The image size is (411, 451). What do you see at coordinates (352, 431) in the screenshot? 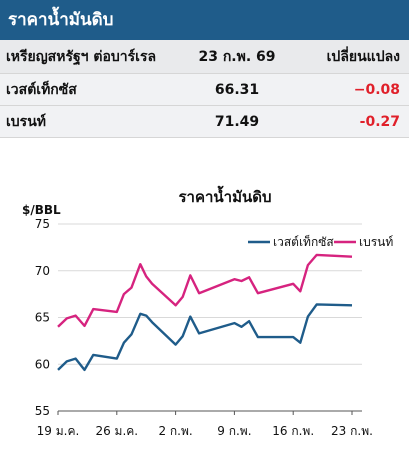
I see `x-tick-label: 23 ก.พ.` at bounding box center [352, 431].